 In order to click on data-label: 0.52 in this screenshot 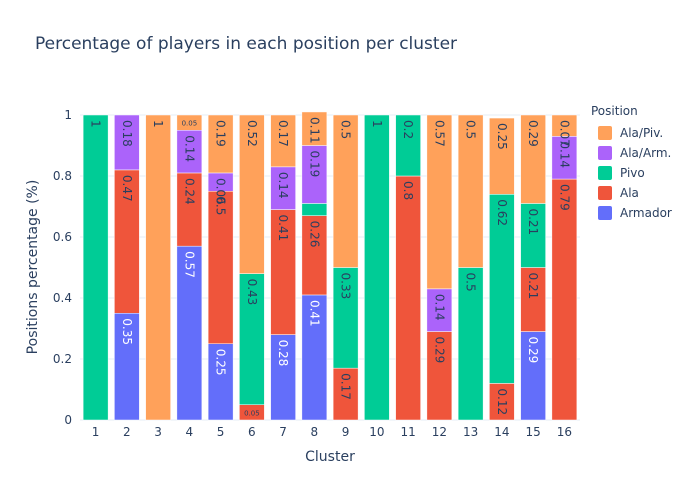, I will do `click(252, 133)`.